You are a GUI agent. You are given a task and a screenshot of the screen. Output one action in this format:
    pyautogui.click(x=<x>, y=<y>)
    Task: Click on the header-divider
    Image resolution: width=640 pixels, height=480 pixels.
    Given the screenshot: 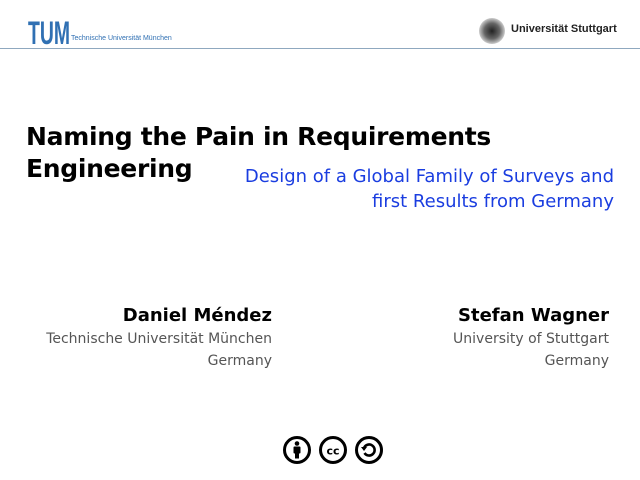 What is the action you would take?
    pyautogui.click(x=320, y=48)
    